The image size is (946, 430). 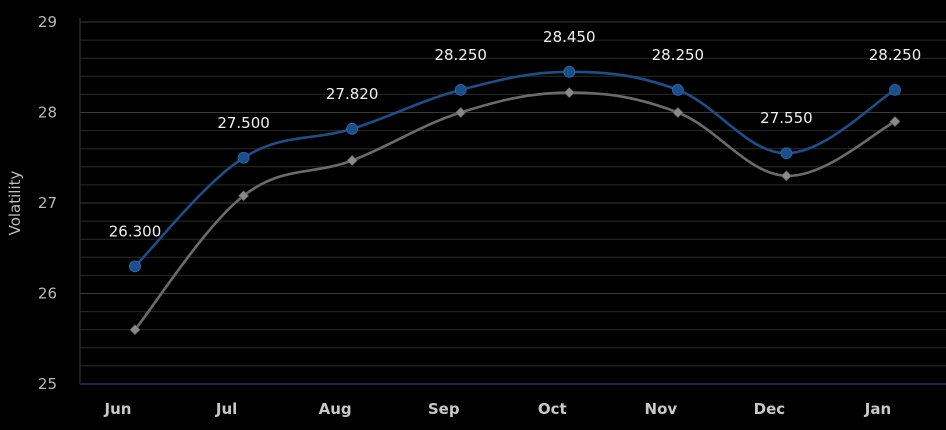 What do you see at coordinates (877, 409) in the screenshot?
I see `x-tick-label: Jan` at bounding box center [877, 409].